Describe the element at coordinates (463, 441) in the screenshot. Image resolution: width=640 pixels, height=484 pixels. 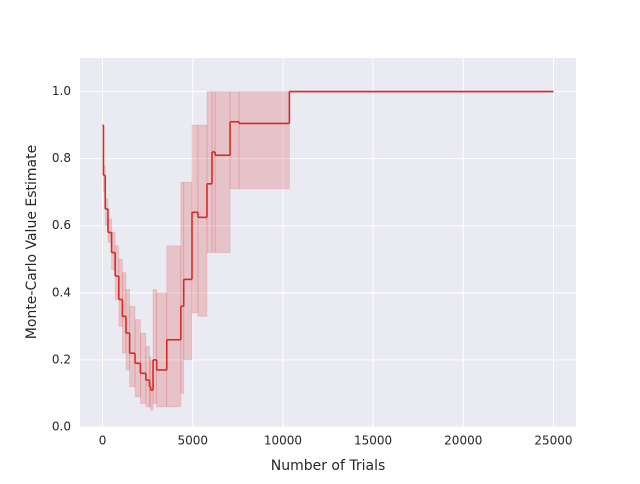
I see `x-tick-label: 20000` at that location.